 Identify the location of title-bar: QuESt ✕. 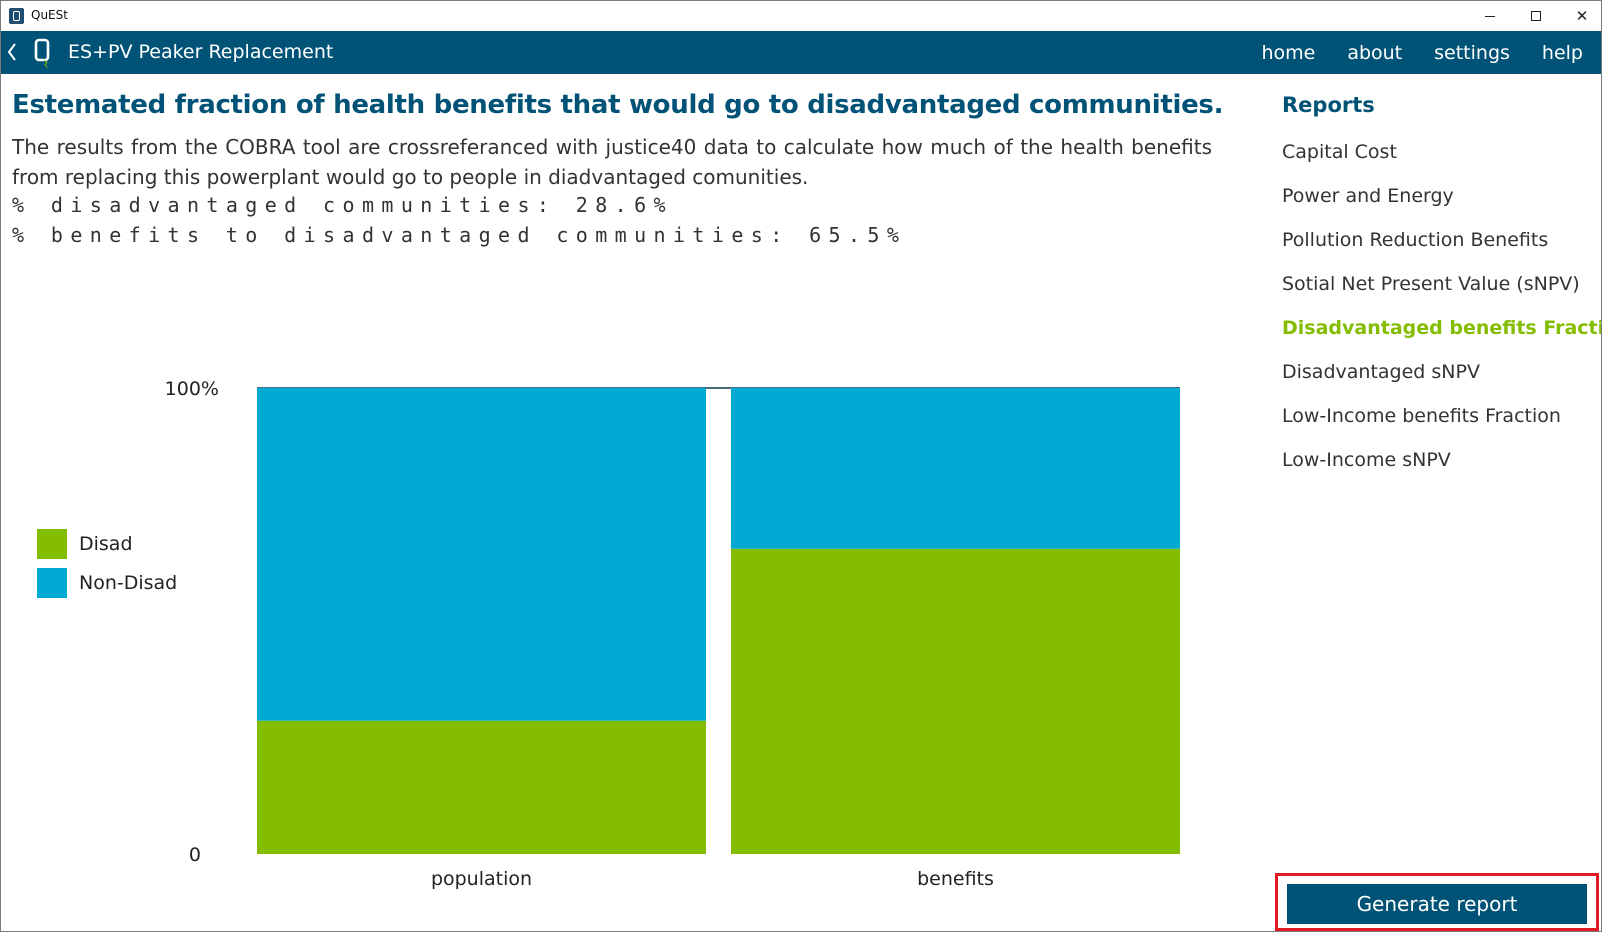
(801, 16).